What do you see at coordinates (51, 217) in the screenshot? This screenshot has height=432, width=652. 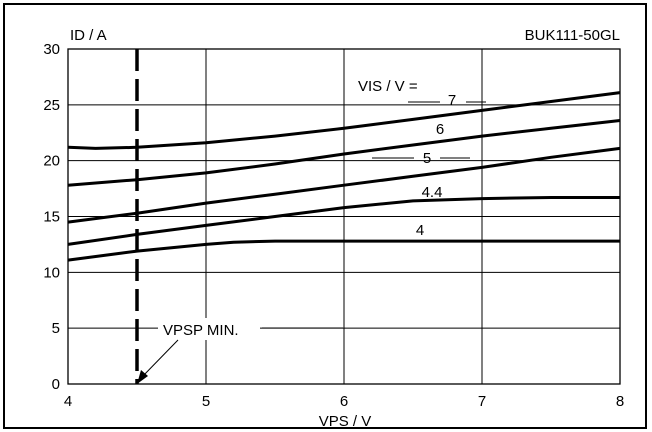 I see `y-tick-label: 15` at bounding box center [51, 217].